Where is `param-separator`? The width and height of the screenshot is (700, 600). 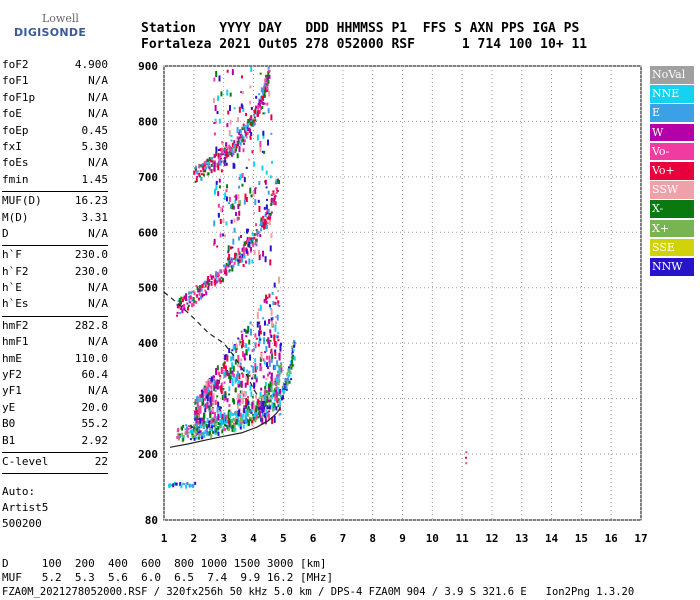 param-separator is located at coordinates (55, 452).